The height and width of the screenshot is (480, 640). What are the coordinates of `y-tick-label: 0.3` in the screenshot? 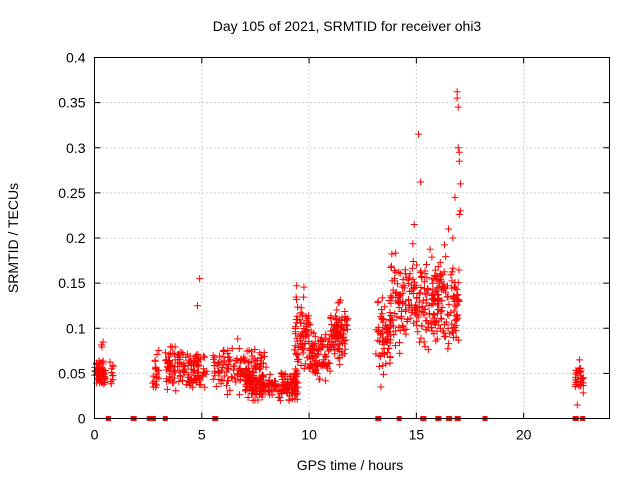 It's located at (76, 148).